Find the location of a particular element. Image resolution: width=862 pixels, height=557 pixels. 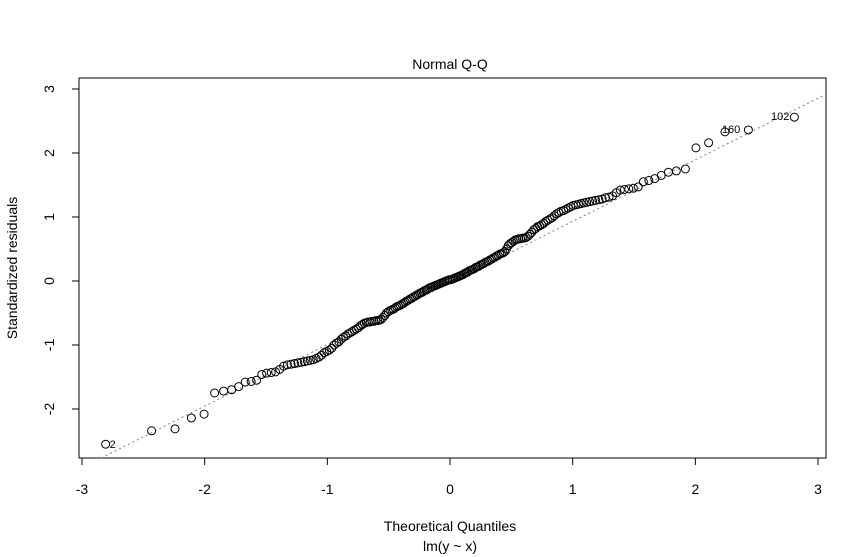

y-tick-label: 0 is located at coordinates (49, 281).